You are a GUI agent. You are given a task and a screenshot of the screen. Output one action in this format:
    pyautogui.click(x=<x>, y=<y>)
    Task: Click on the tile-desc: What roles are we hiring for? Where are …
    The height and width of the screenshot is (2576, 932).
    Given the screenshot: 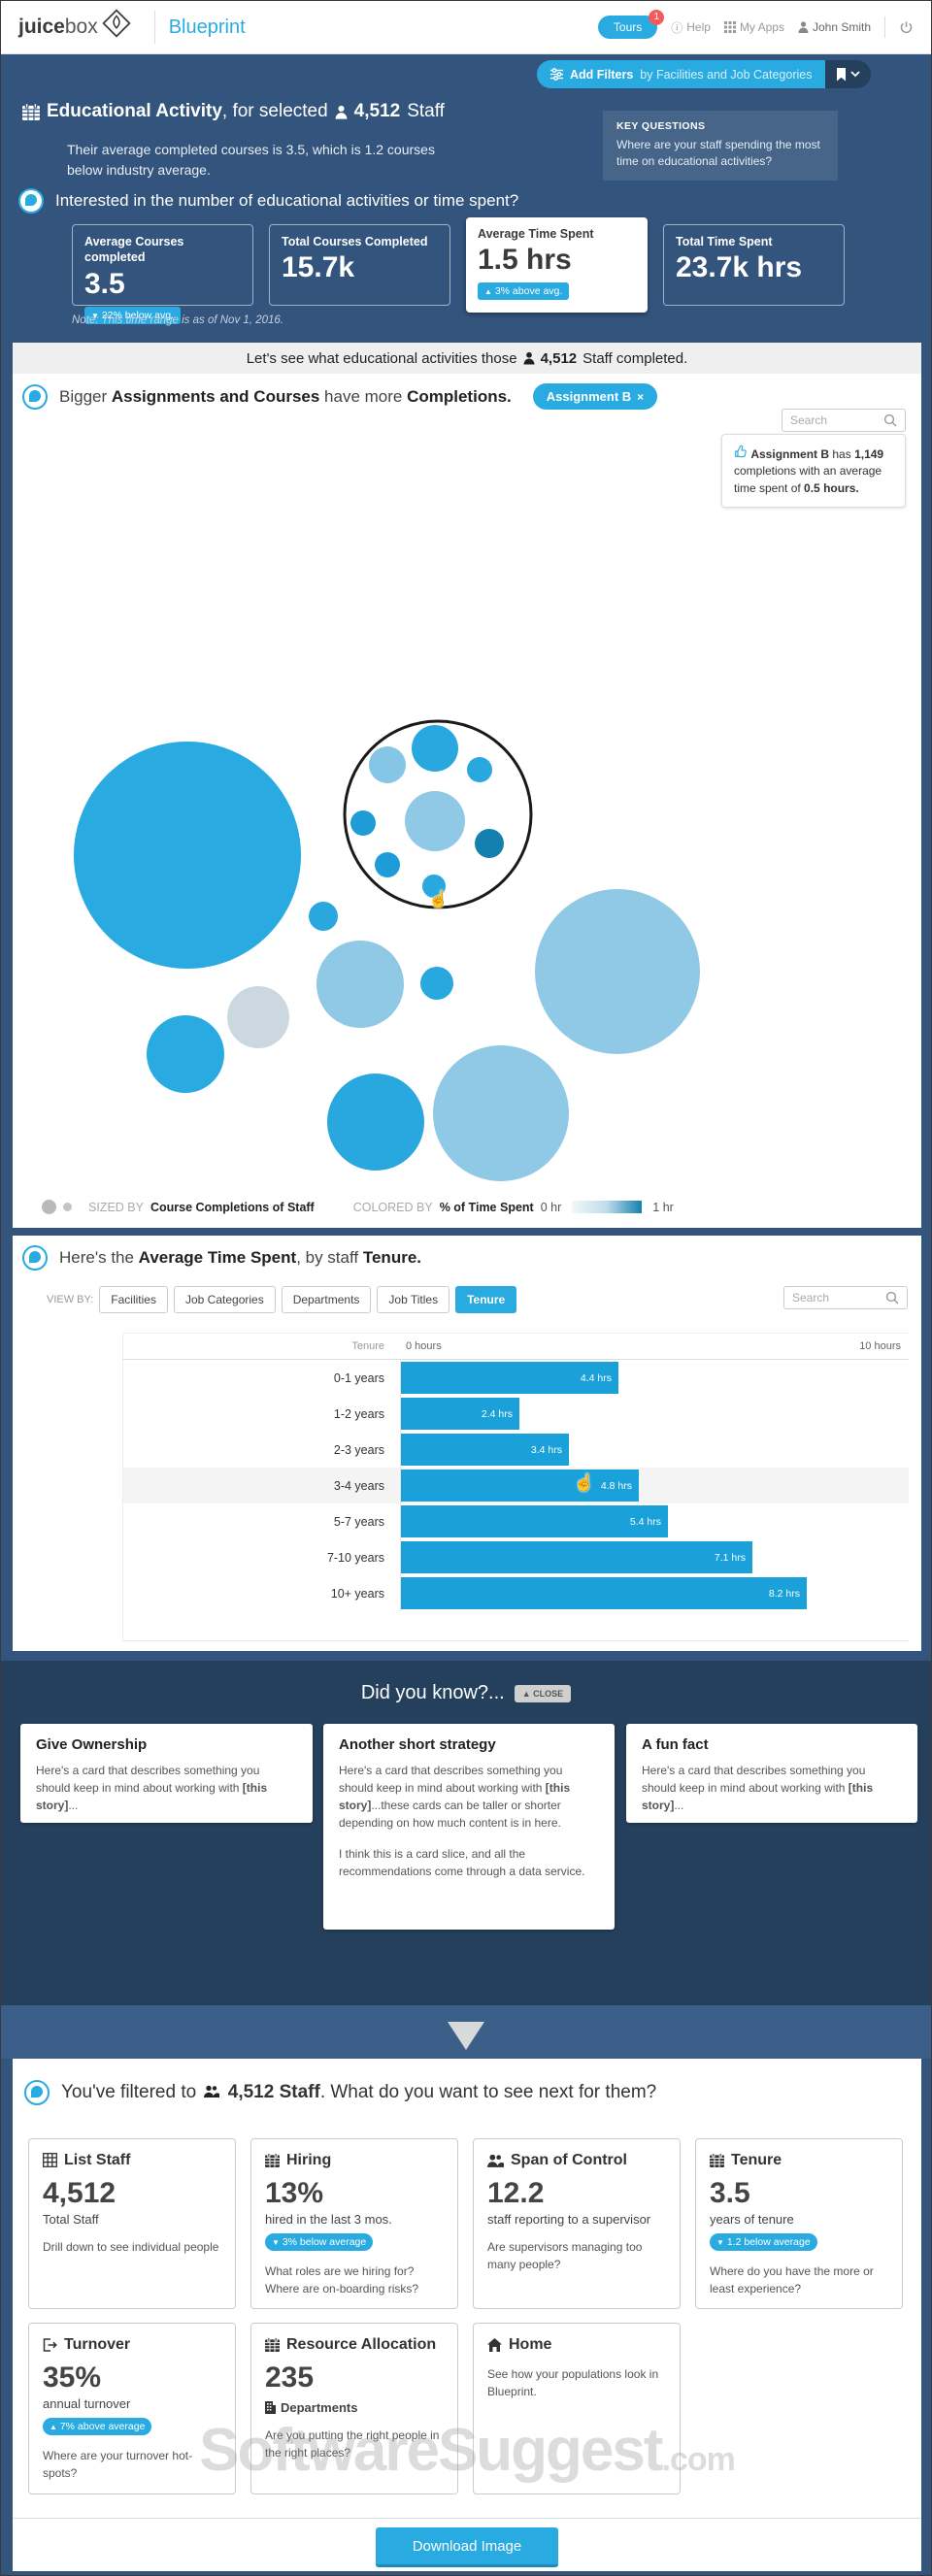 What is the action you would take?
    pyautogui.click(x=342, y=2279)
    